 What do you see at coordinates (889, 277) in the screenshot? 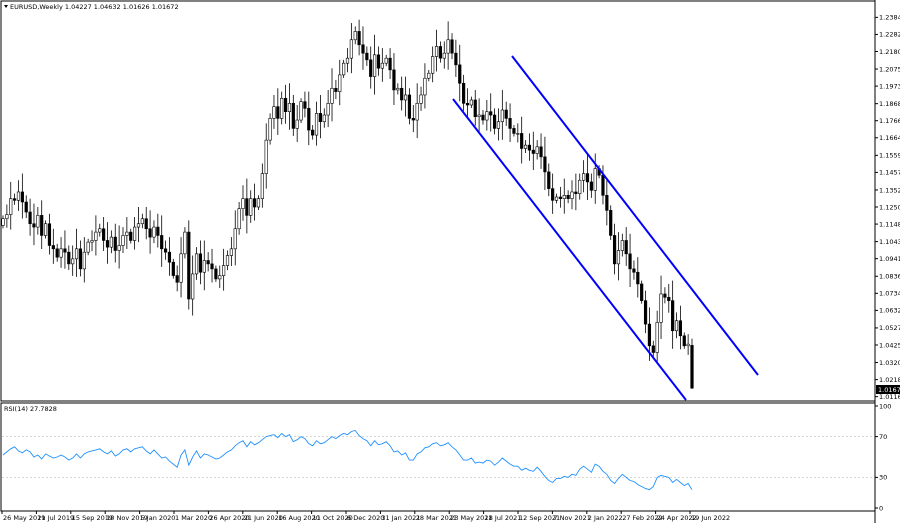
I see `price-tick-label: 1.08360` at bounding box center [889, 277].